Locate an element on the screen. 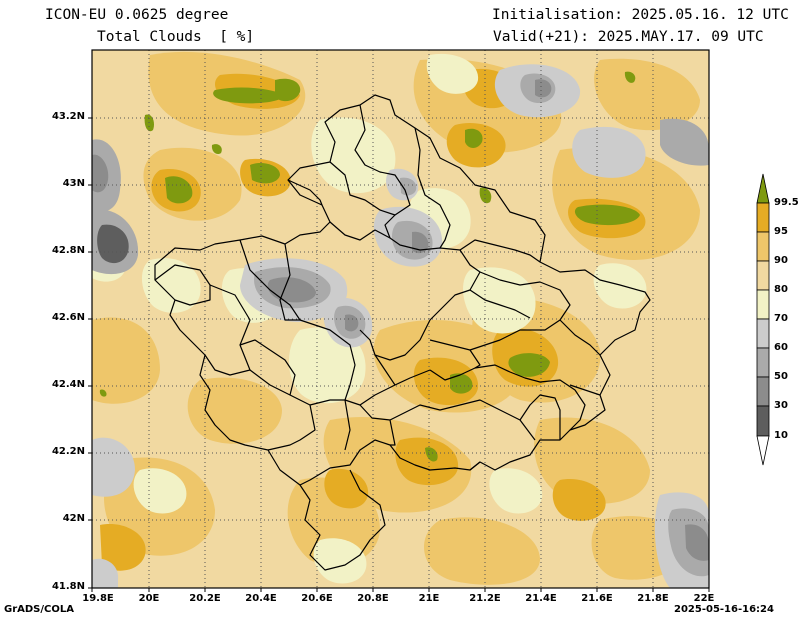  lat-label-42.6: 42.6N is located at coordinates (68, 317).